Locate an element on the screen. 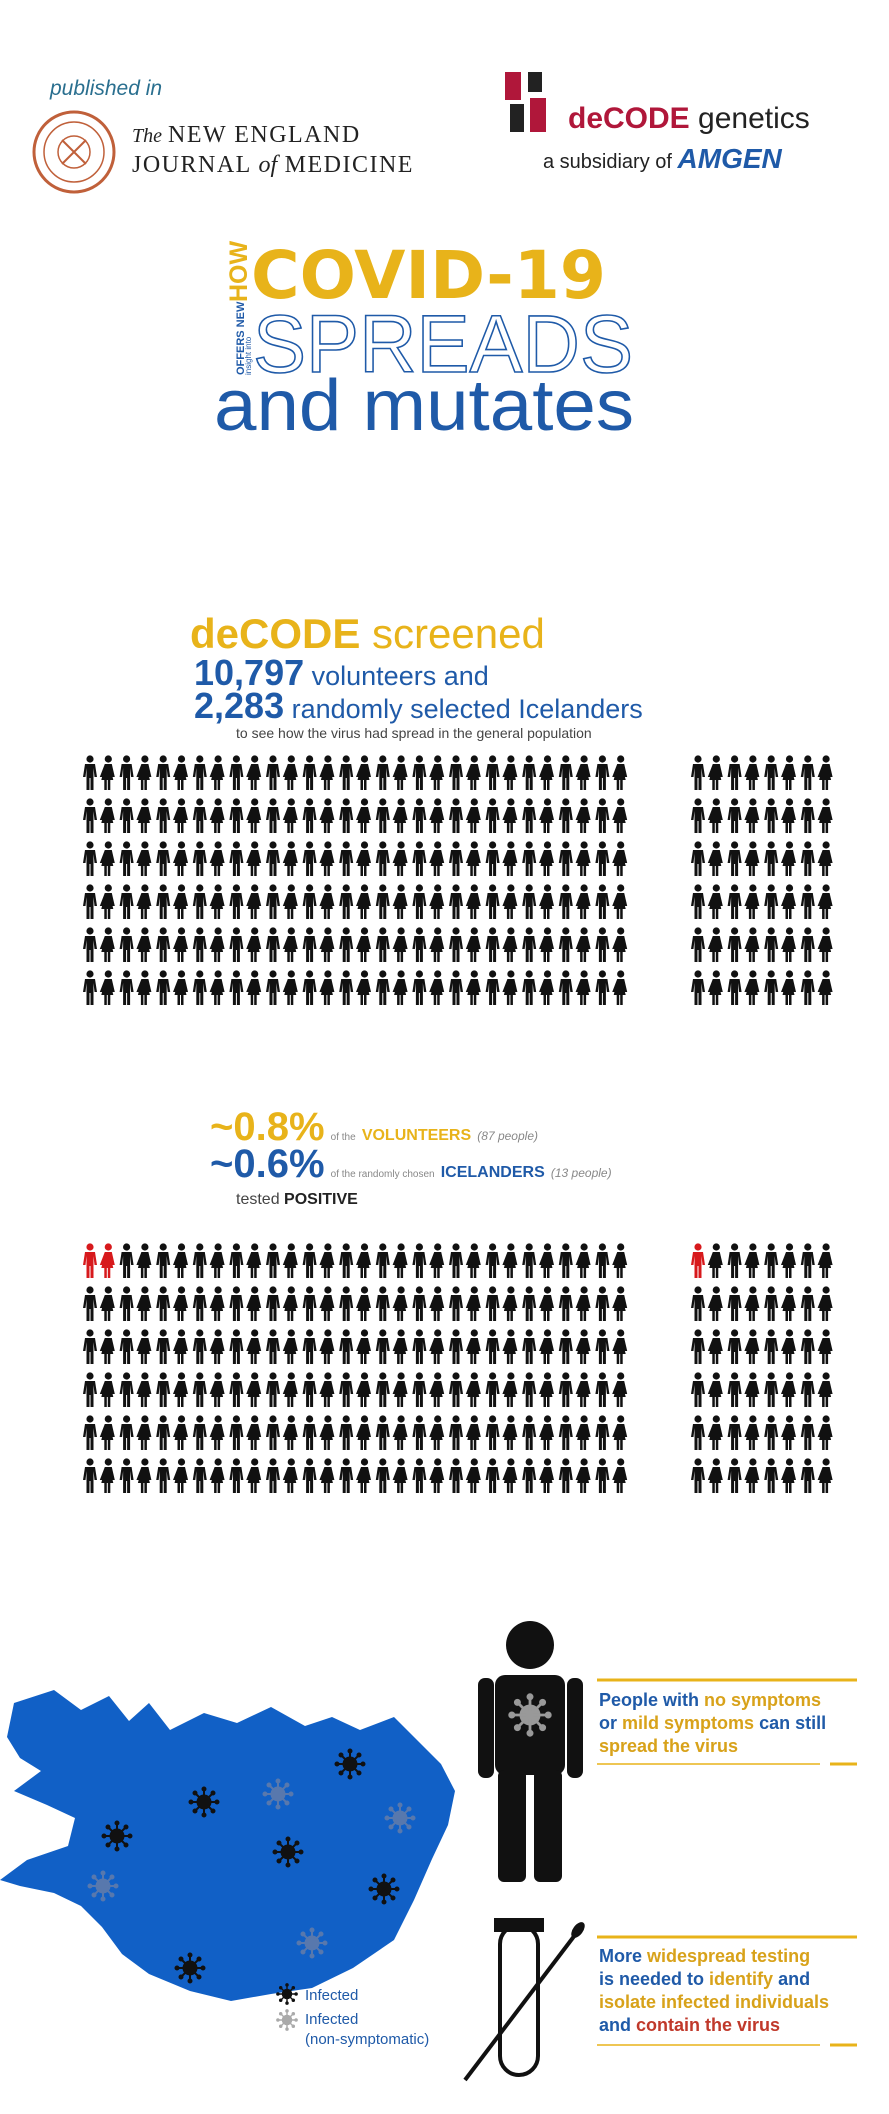 This screenshot has height=2114, width=889. published-in: published in is located at coordinates (105, 88).